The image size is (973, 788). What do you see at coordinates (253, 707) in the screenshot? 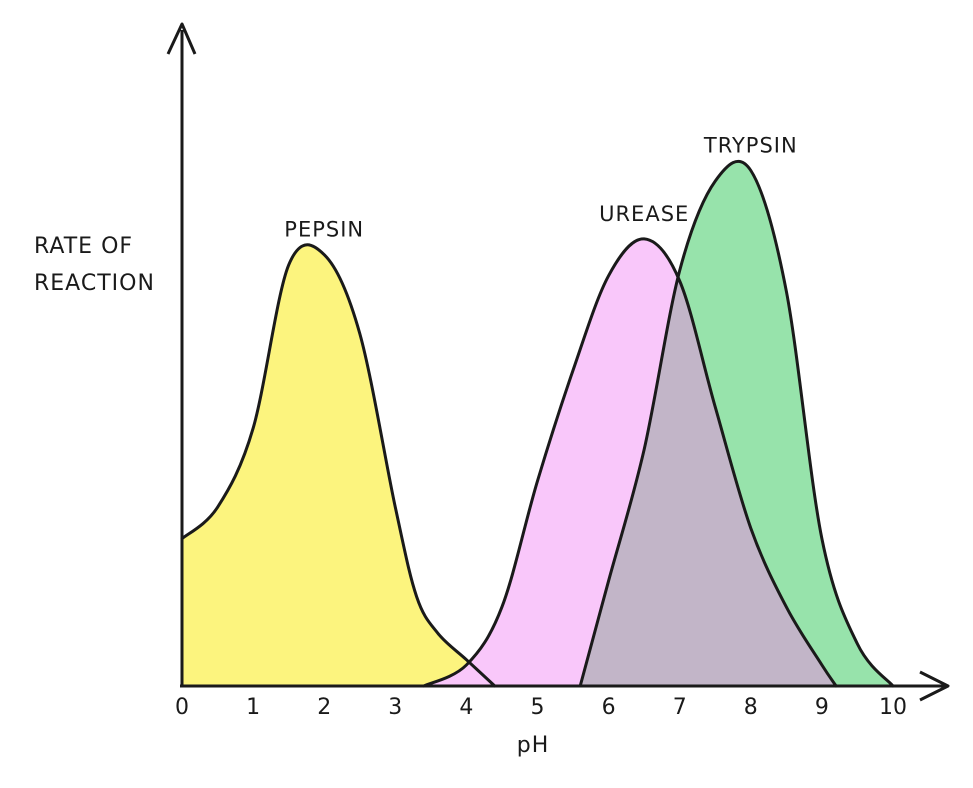
I see `x-tick-label: 1` at bounding box center [253, 707].